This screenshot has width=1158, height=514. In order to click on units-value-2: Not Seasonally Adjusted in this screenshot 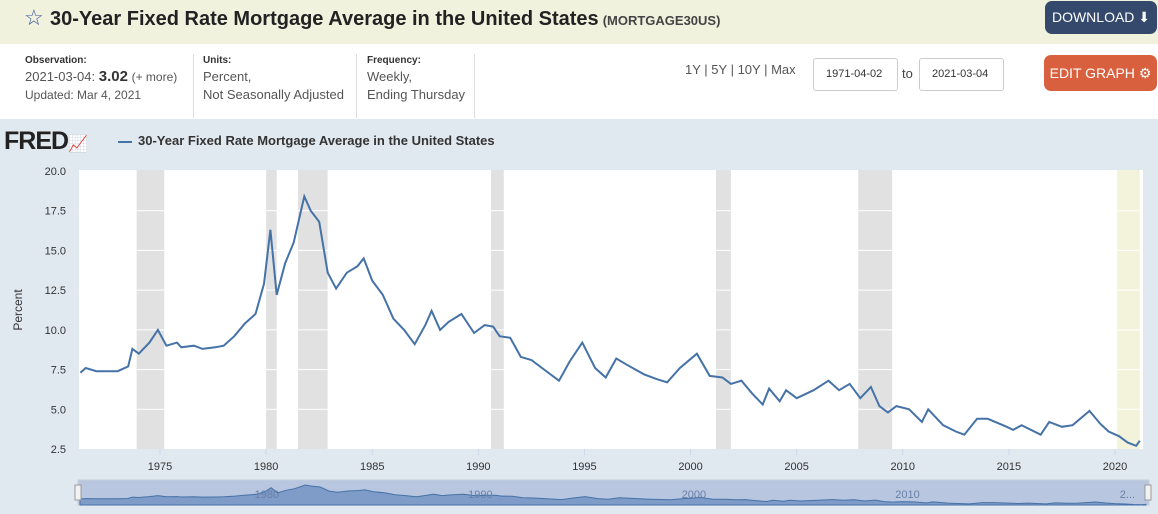, I will do `click(273, 94)`.